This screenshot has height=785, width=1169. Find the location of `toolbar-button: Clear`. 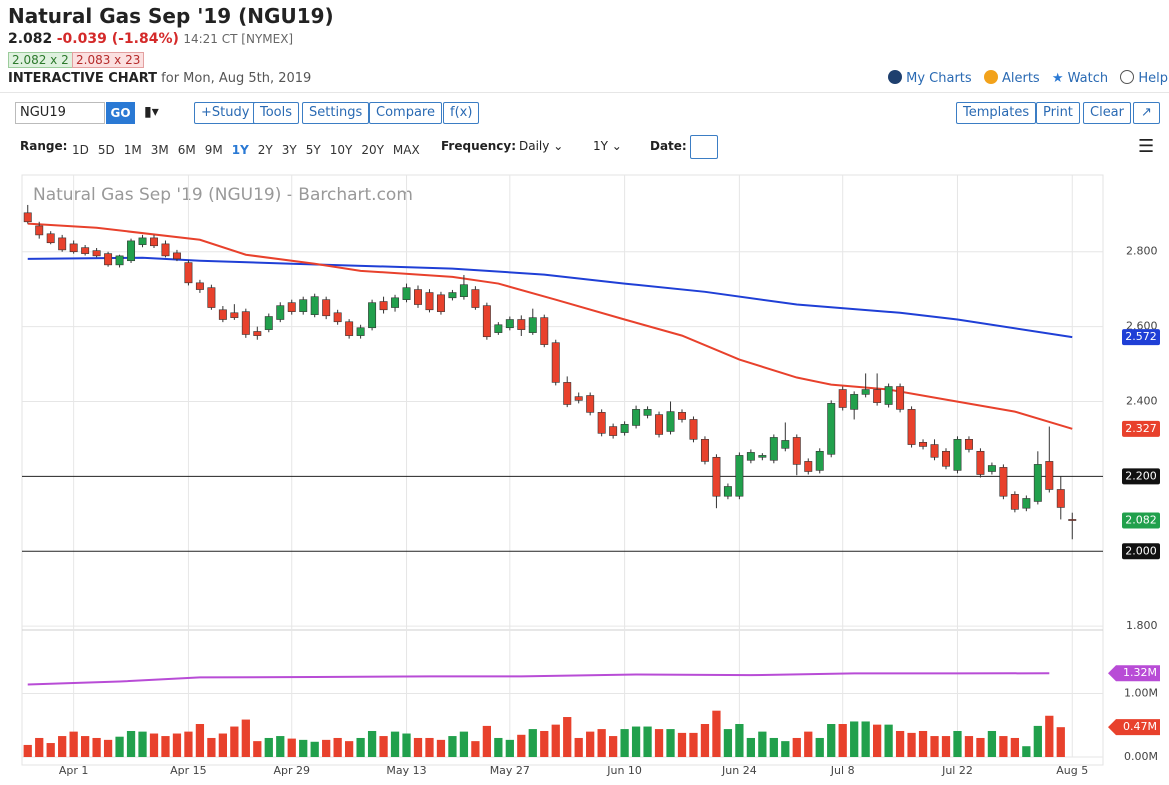

toolbar-button: Clear is located at coordinates (1107, 113).